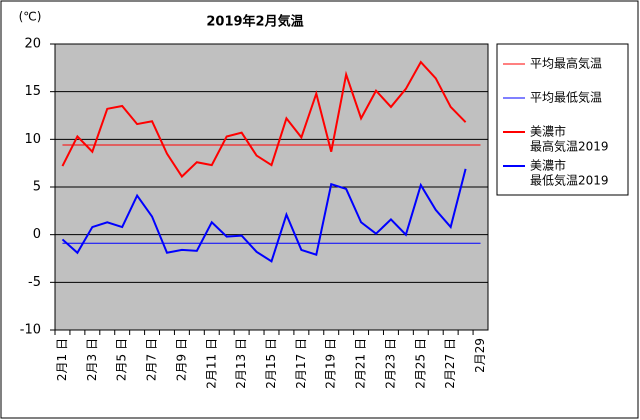 This screenshot has height=420, width=640. I want to click on x-tick-label: 2月25 日, so click(420, 363).